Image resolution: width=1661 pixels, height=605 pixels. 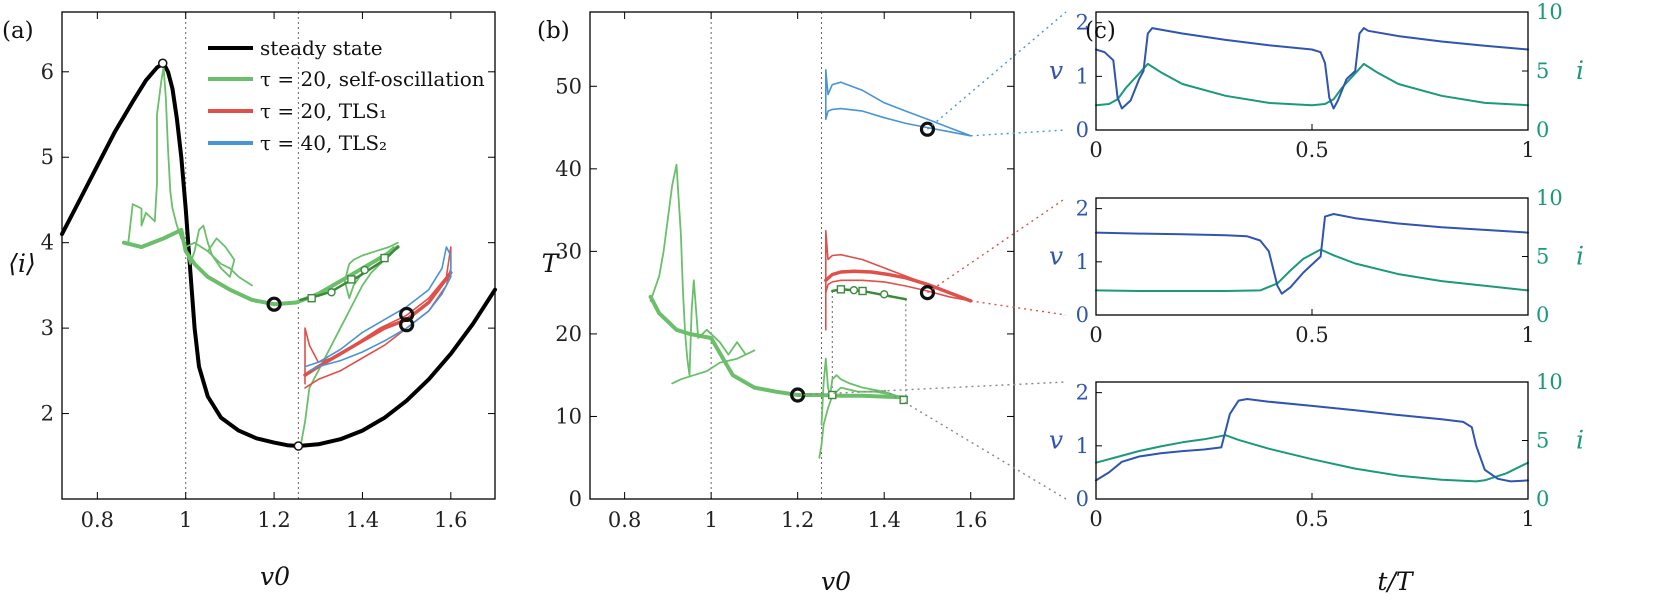 I want to click on panel-a-ytick-label-1: 3, so click(x=47, y=328).